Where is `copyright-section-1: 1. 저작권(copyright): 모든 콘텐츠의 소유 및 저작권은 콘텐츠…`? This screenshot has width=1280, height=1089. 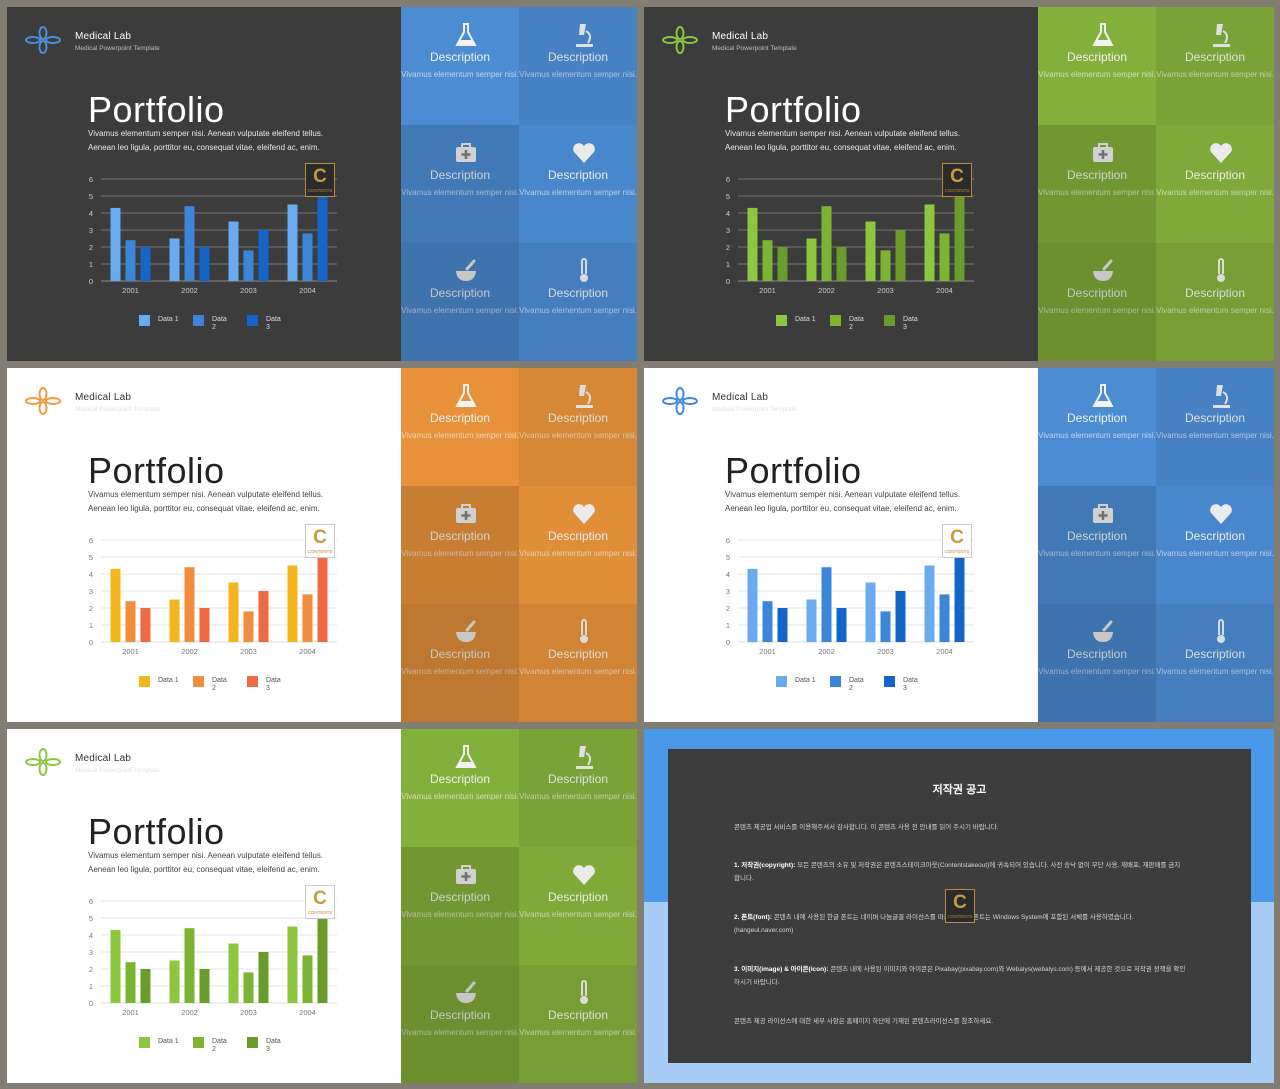 copyright-section-1: 1. 저작권(copyright): 모든 콘텐츠의 소유 및 저작권은 콘텐츠… is located at coordinates (960, 872).